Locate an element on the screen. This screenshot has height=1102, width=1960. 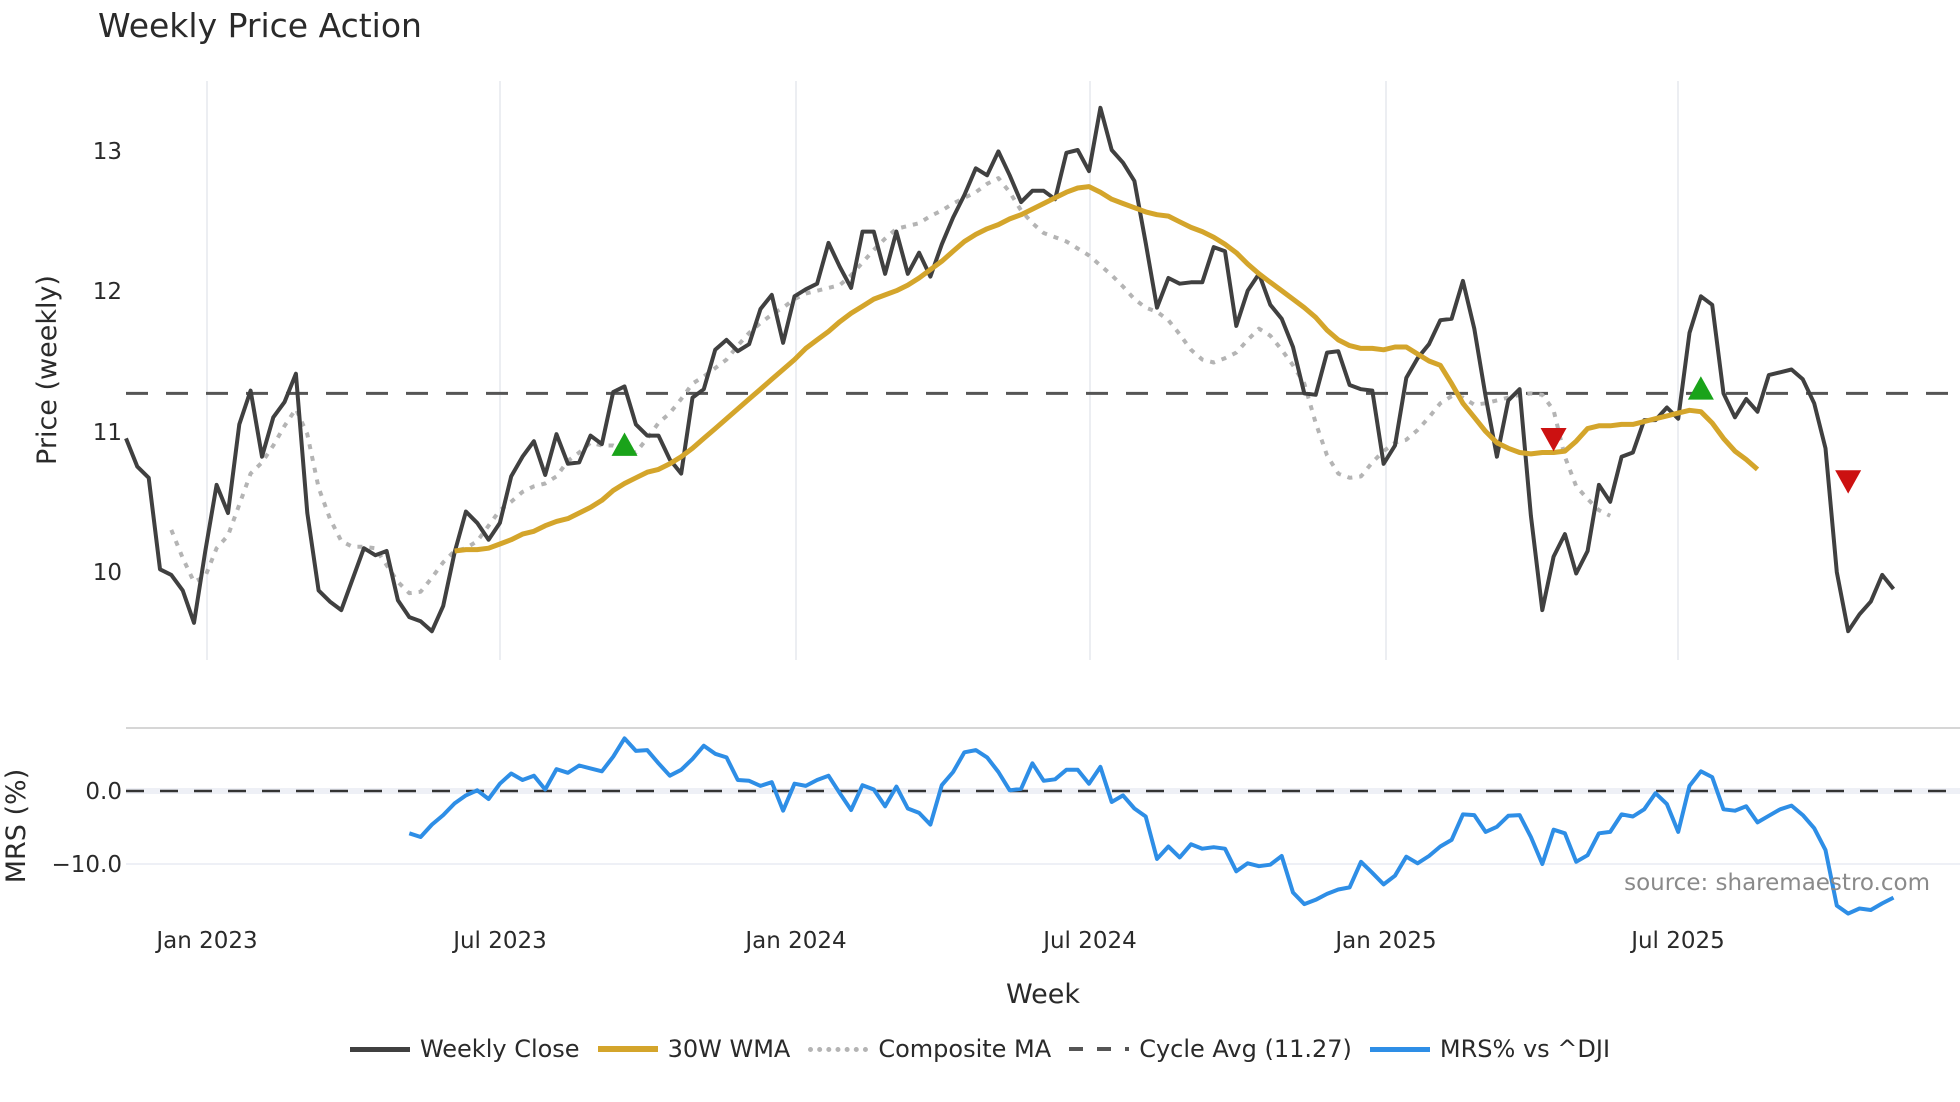
legend-label: MRS% vs ^DJI is located at coordinates (1525, 1049).